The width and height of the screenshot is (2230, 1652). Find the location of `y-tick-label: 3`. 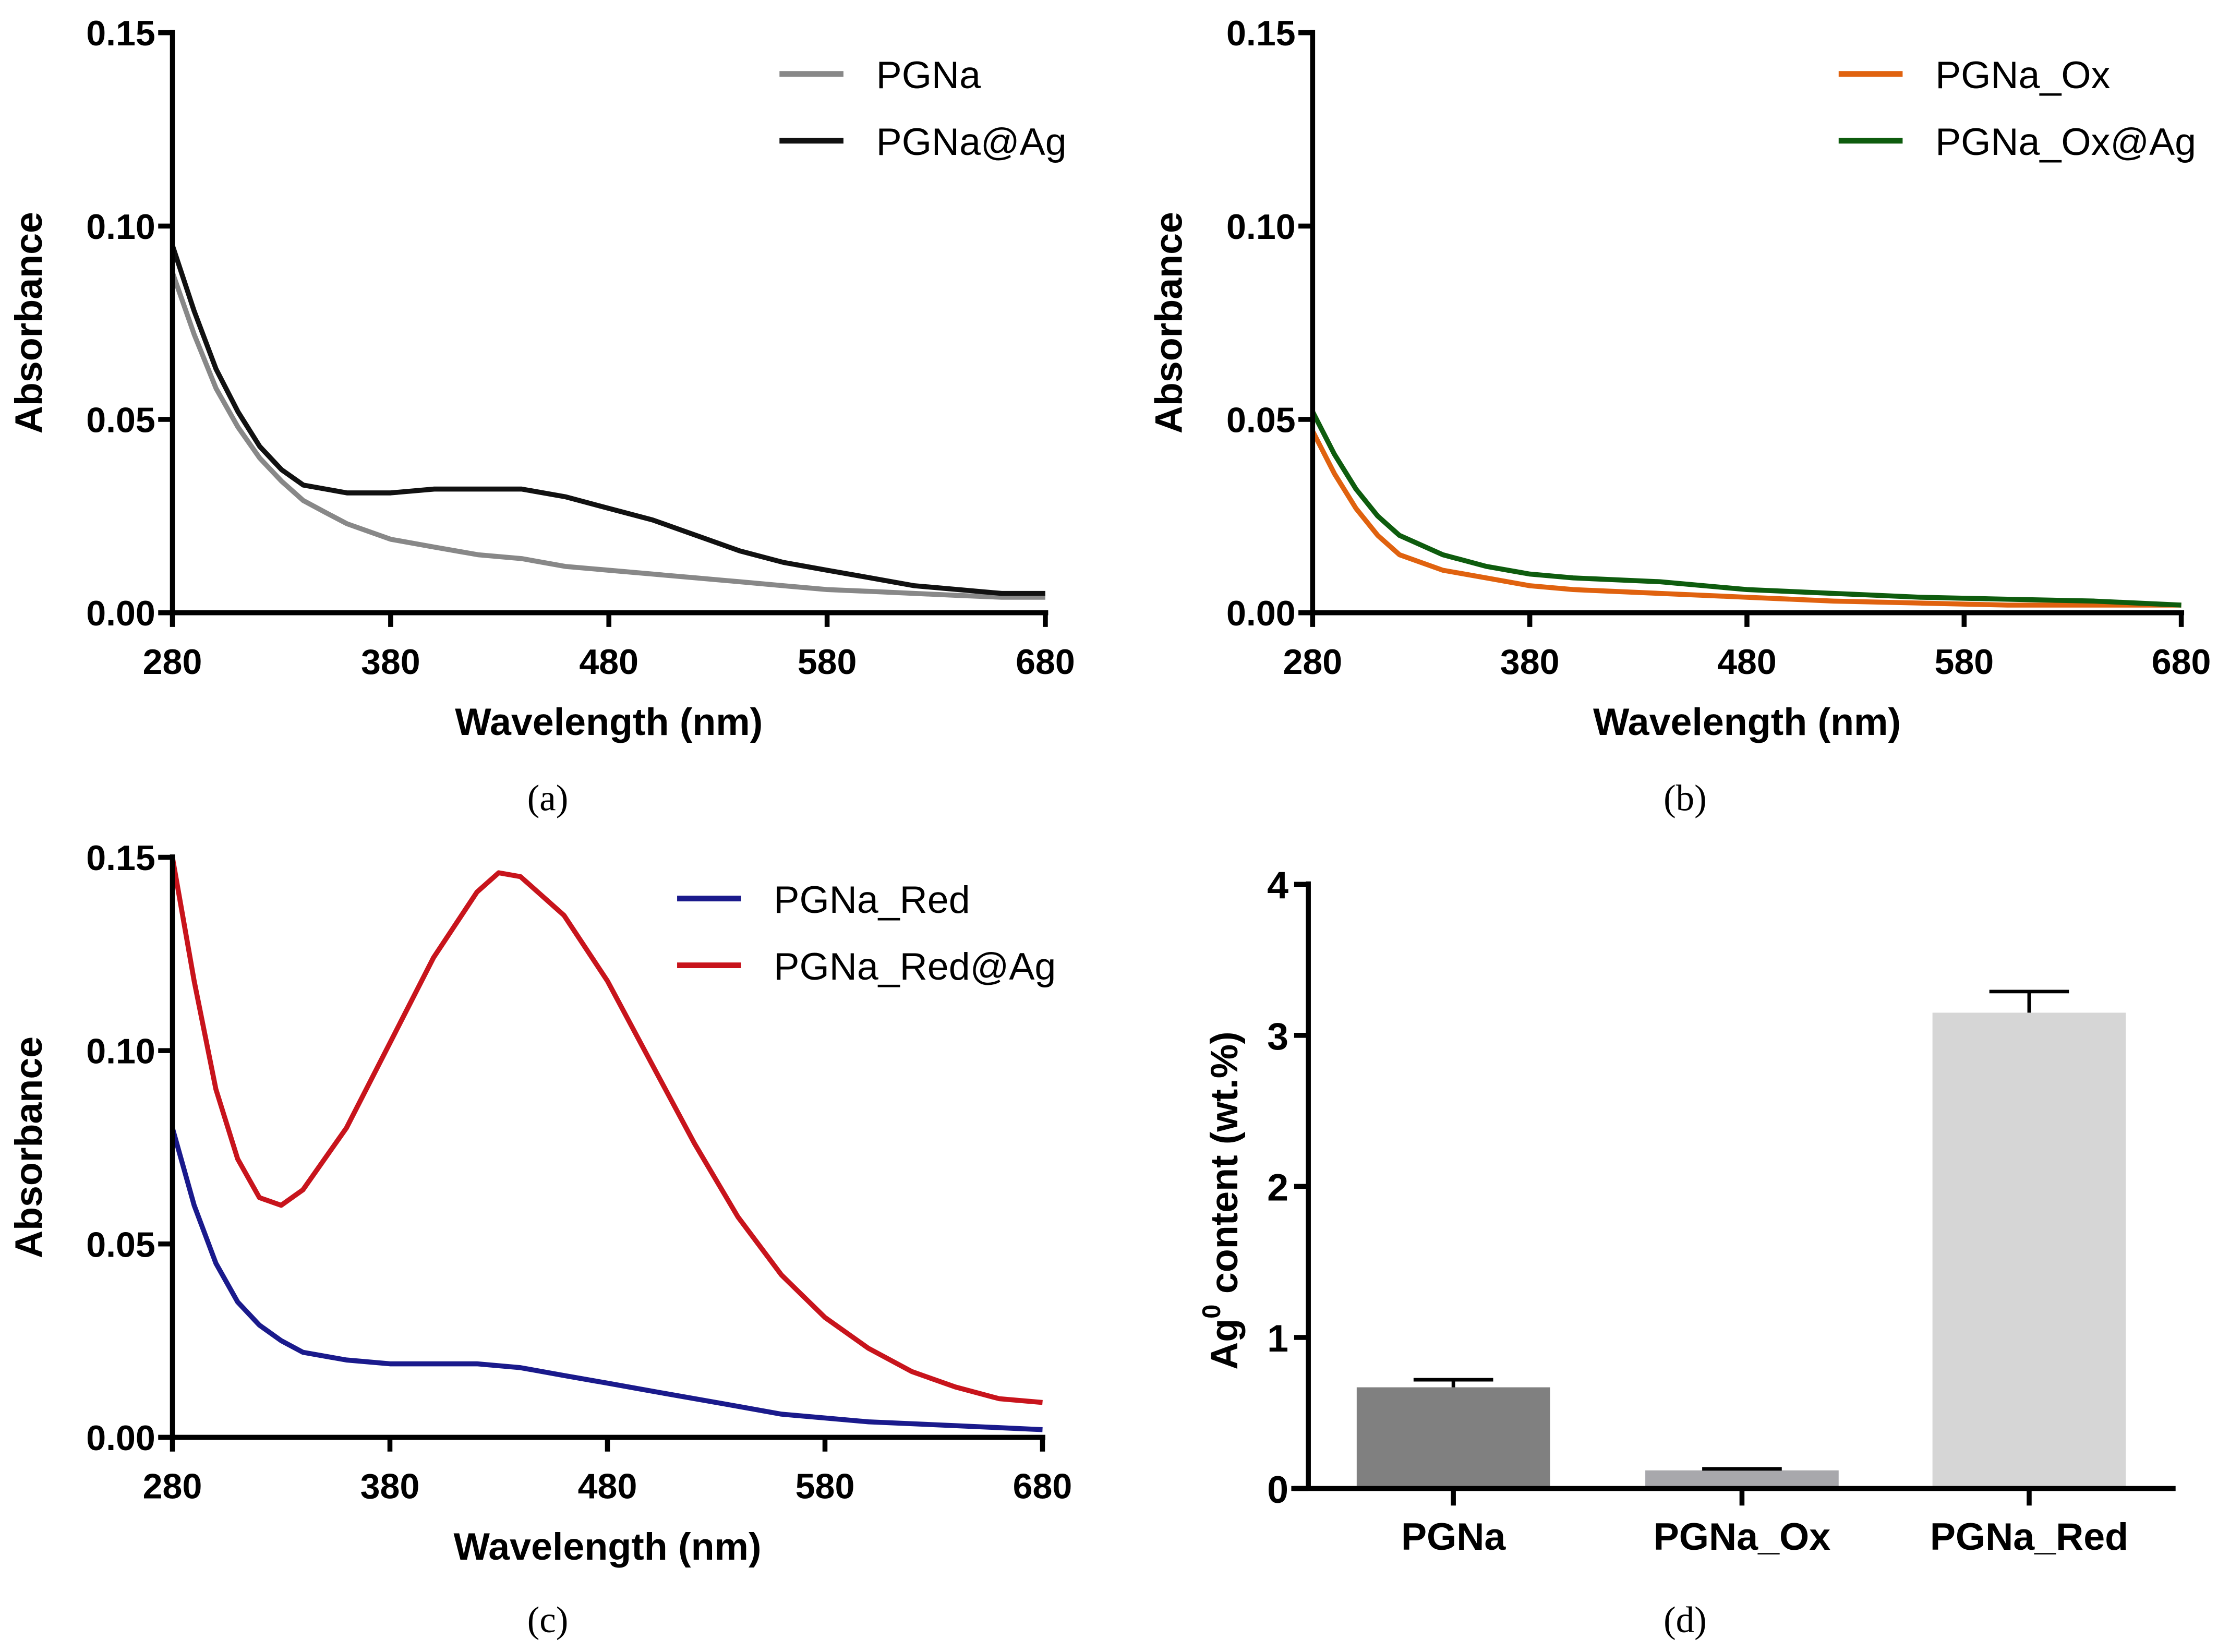

y-tick-label: 3 is located at coordinates (1278, 1036).